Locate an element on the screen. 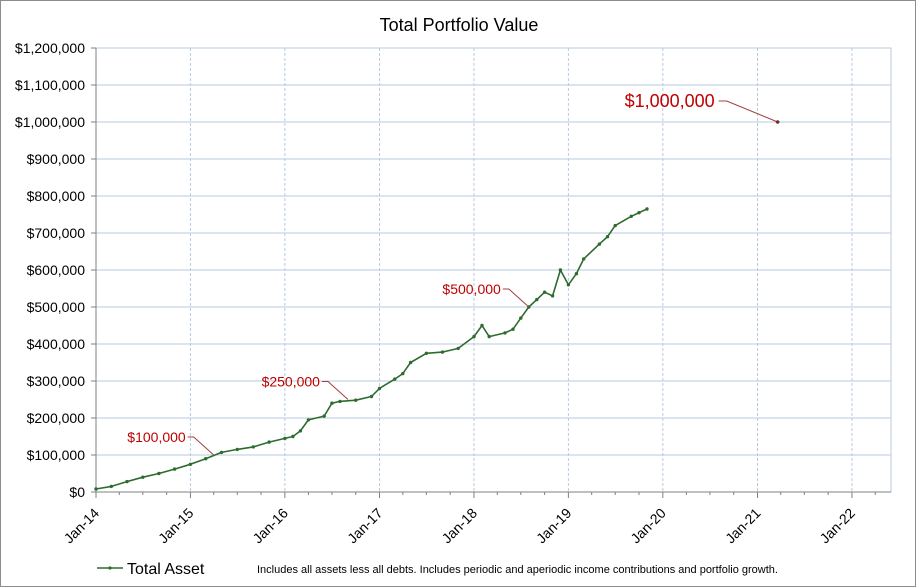 The image size is (916, 587). x-tick-label: Jan-17 is located at coordinates (365, 526).